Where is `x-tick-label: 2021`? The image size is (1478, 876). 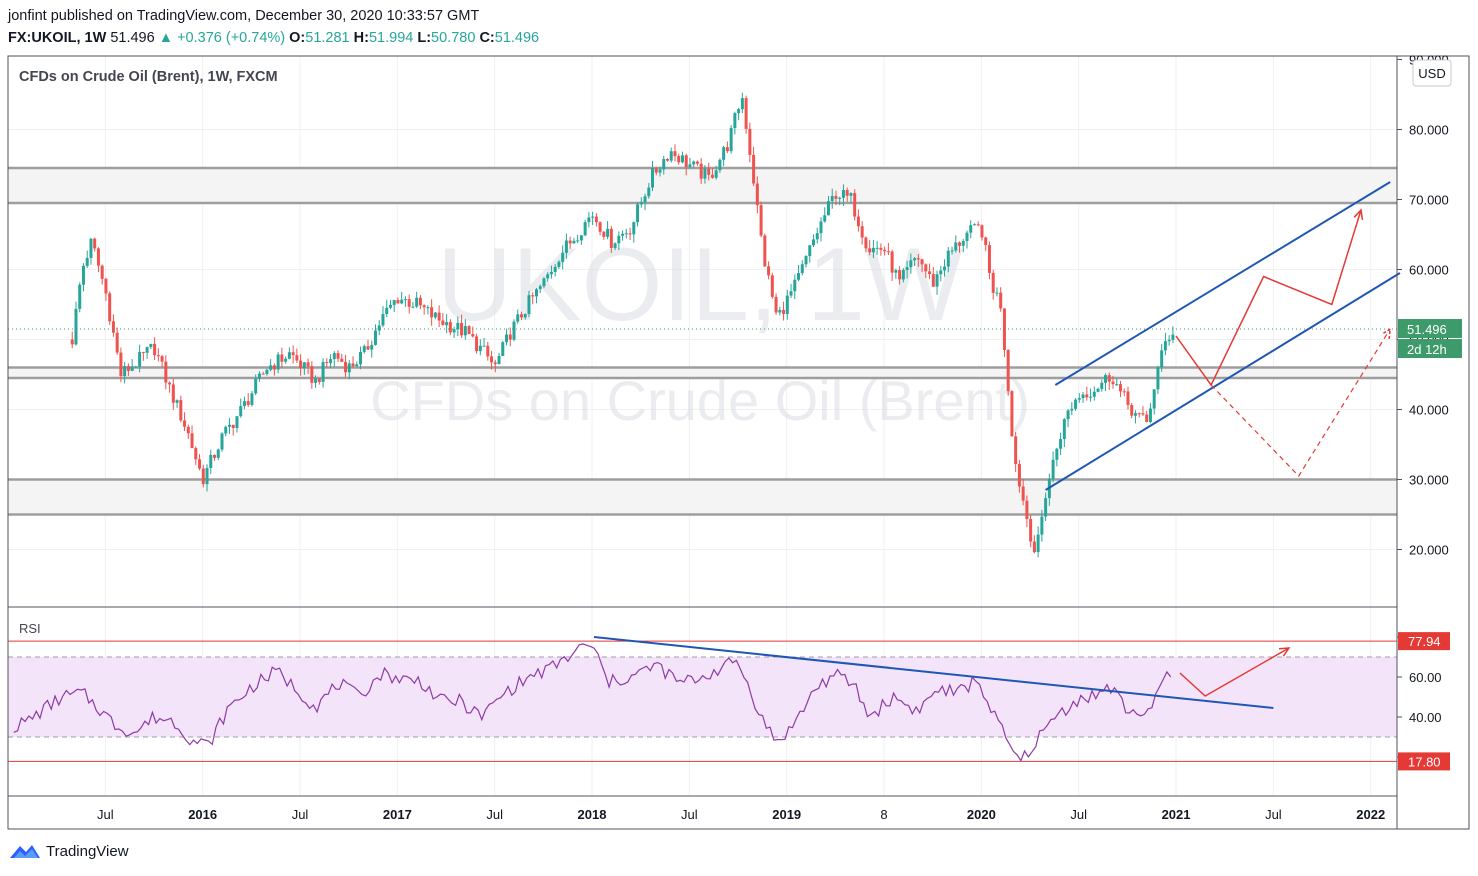
x-tick-label: 2021 is located at coordinates (1176, 814).